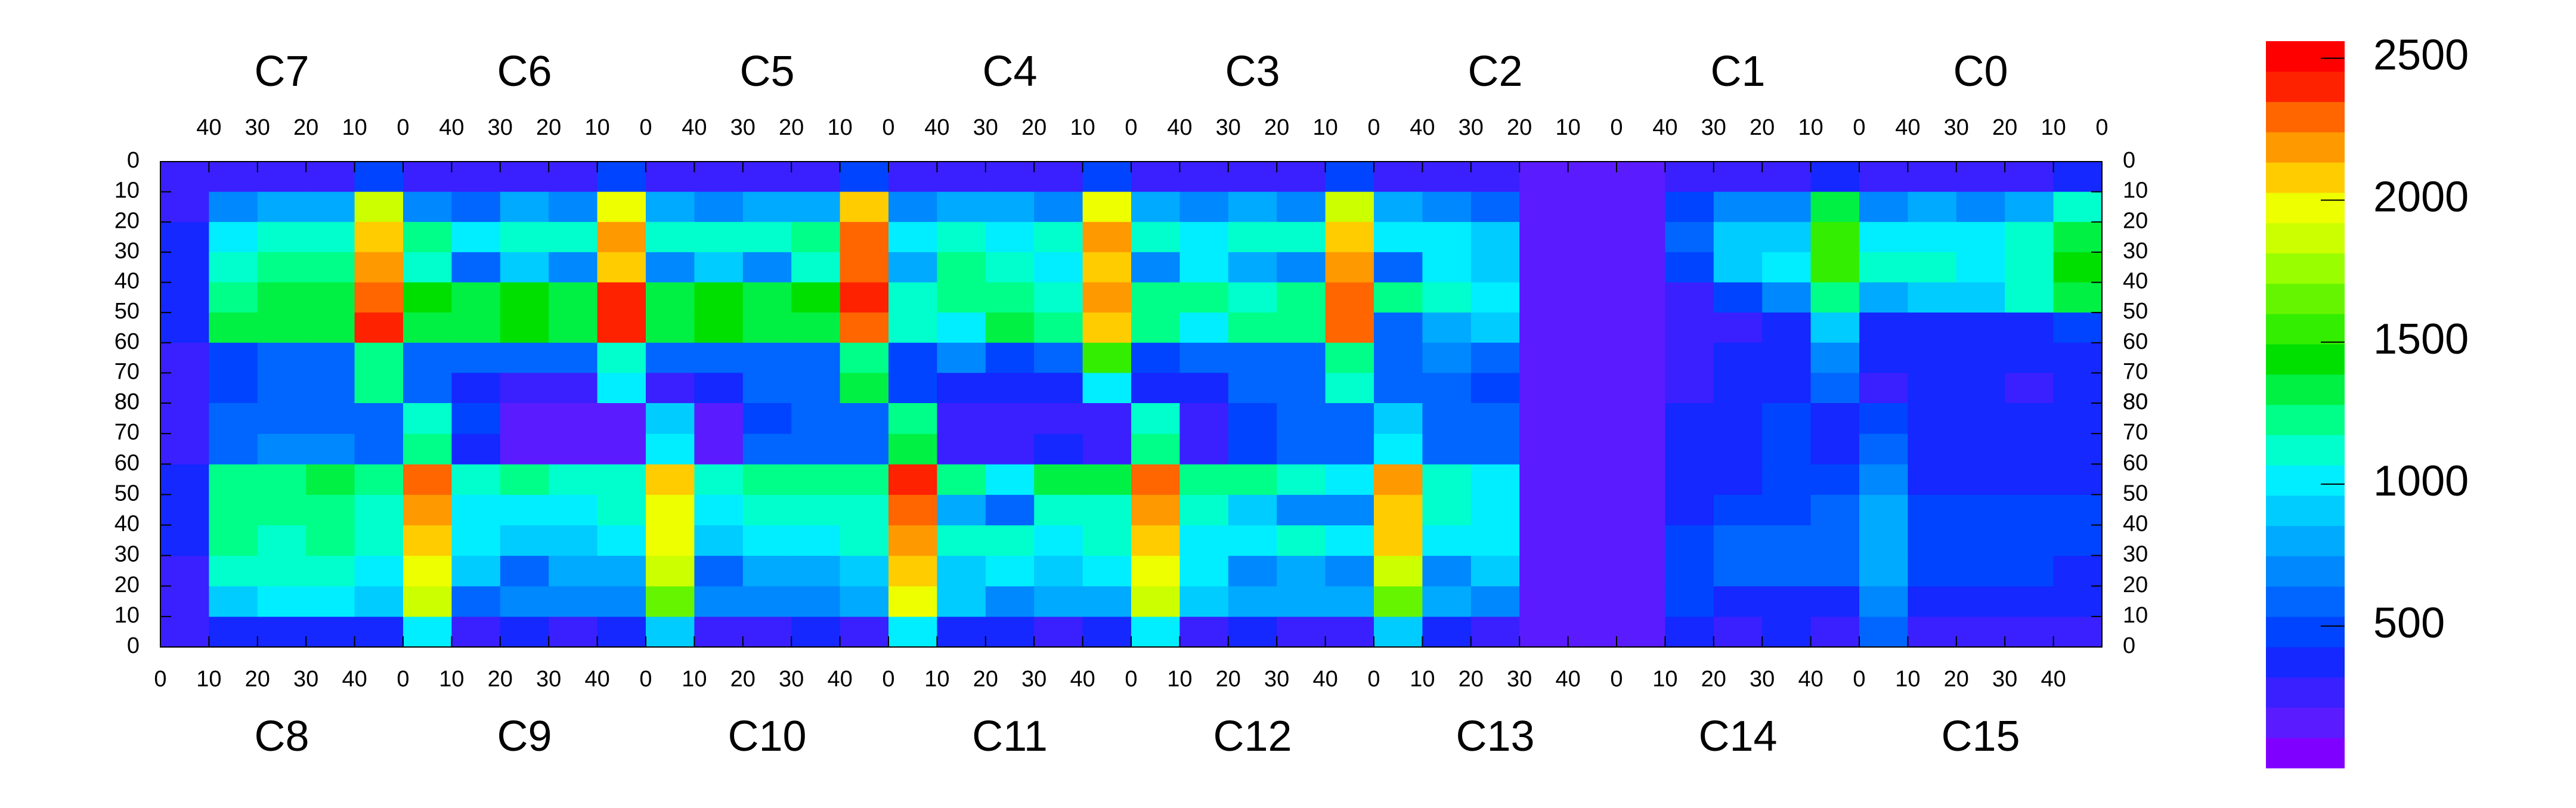 Image resolution: width=2576 pixels, height=808 pixels. I want to click on y-tick-label: 40, so click(127, 524).